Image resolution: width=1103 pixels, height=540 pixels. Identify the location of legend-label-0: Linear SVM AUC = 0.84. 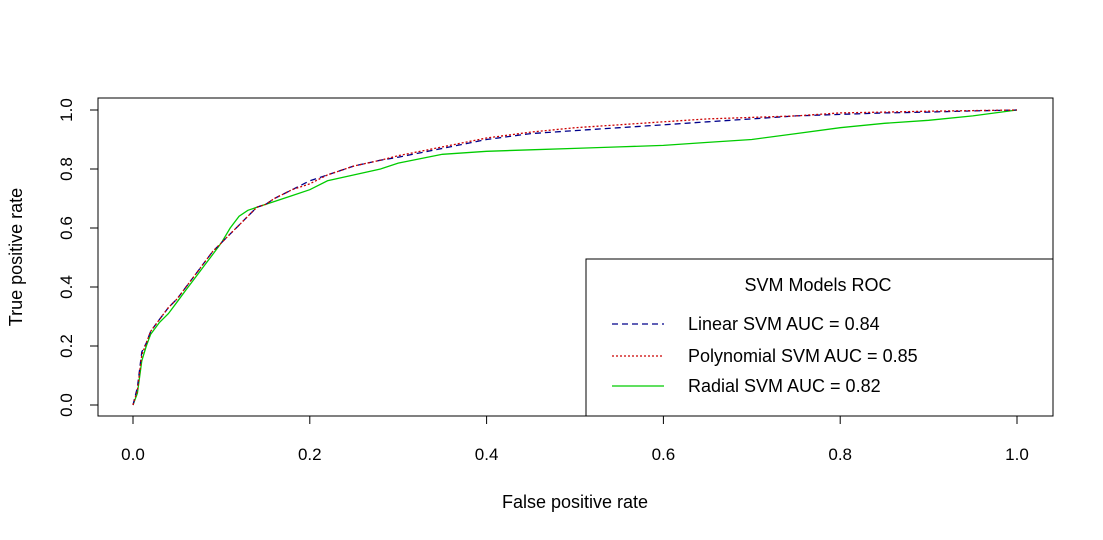
(784, 324).